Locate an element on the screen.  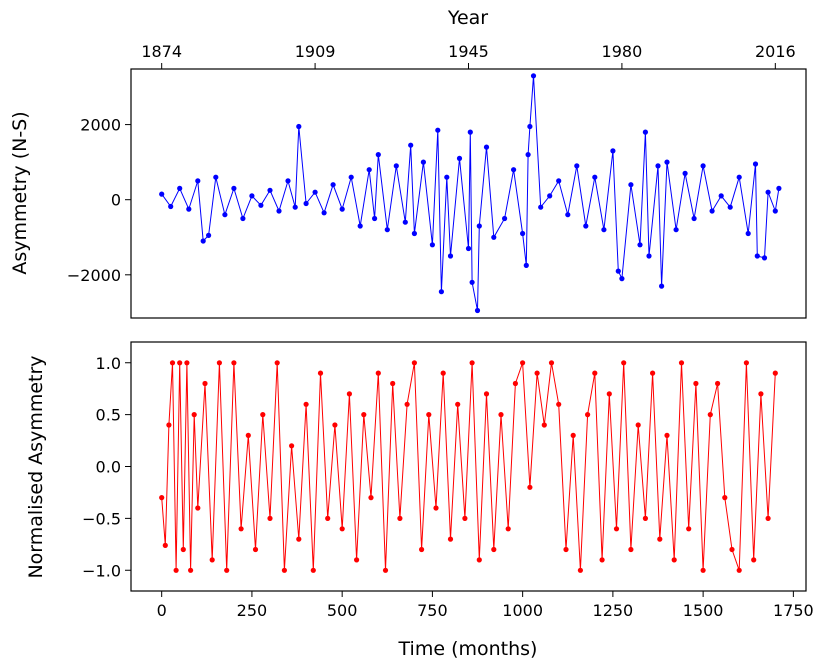
year-tick-label: 1874 is located at coordinates (161, 51).